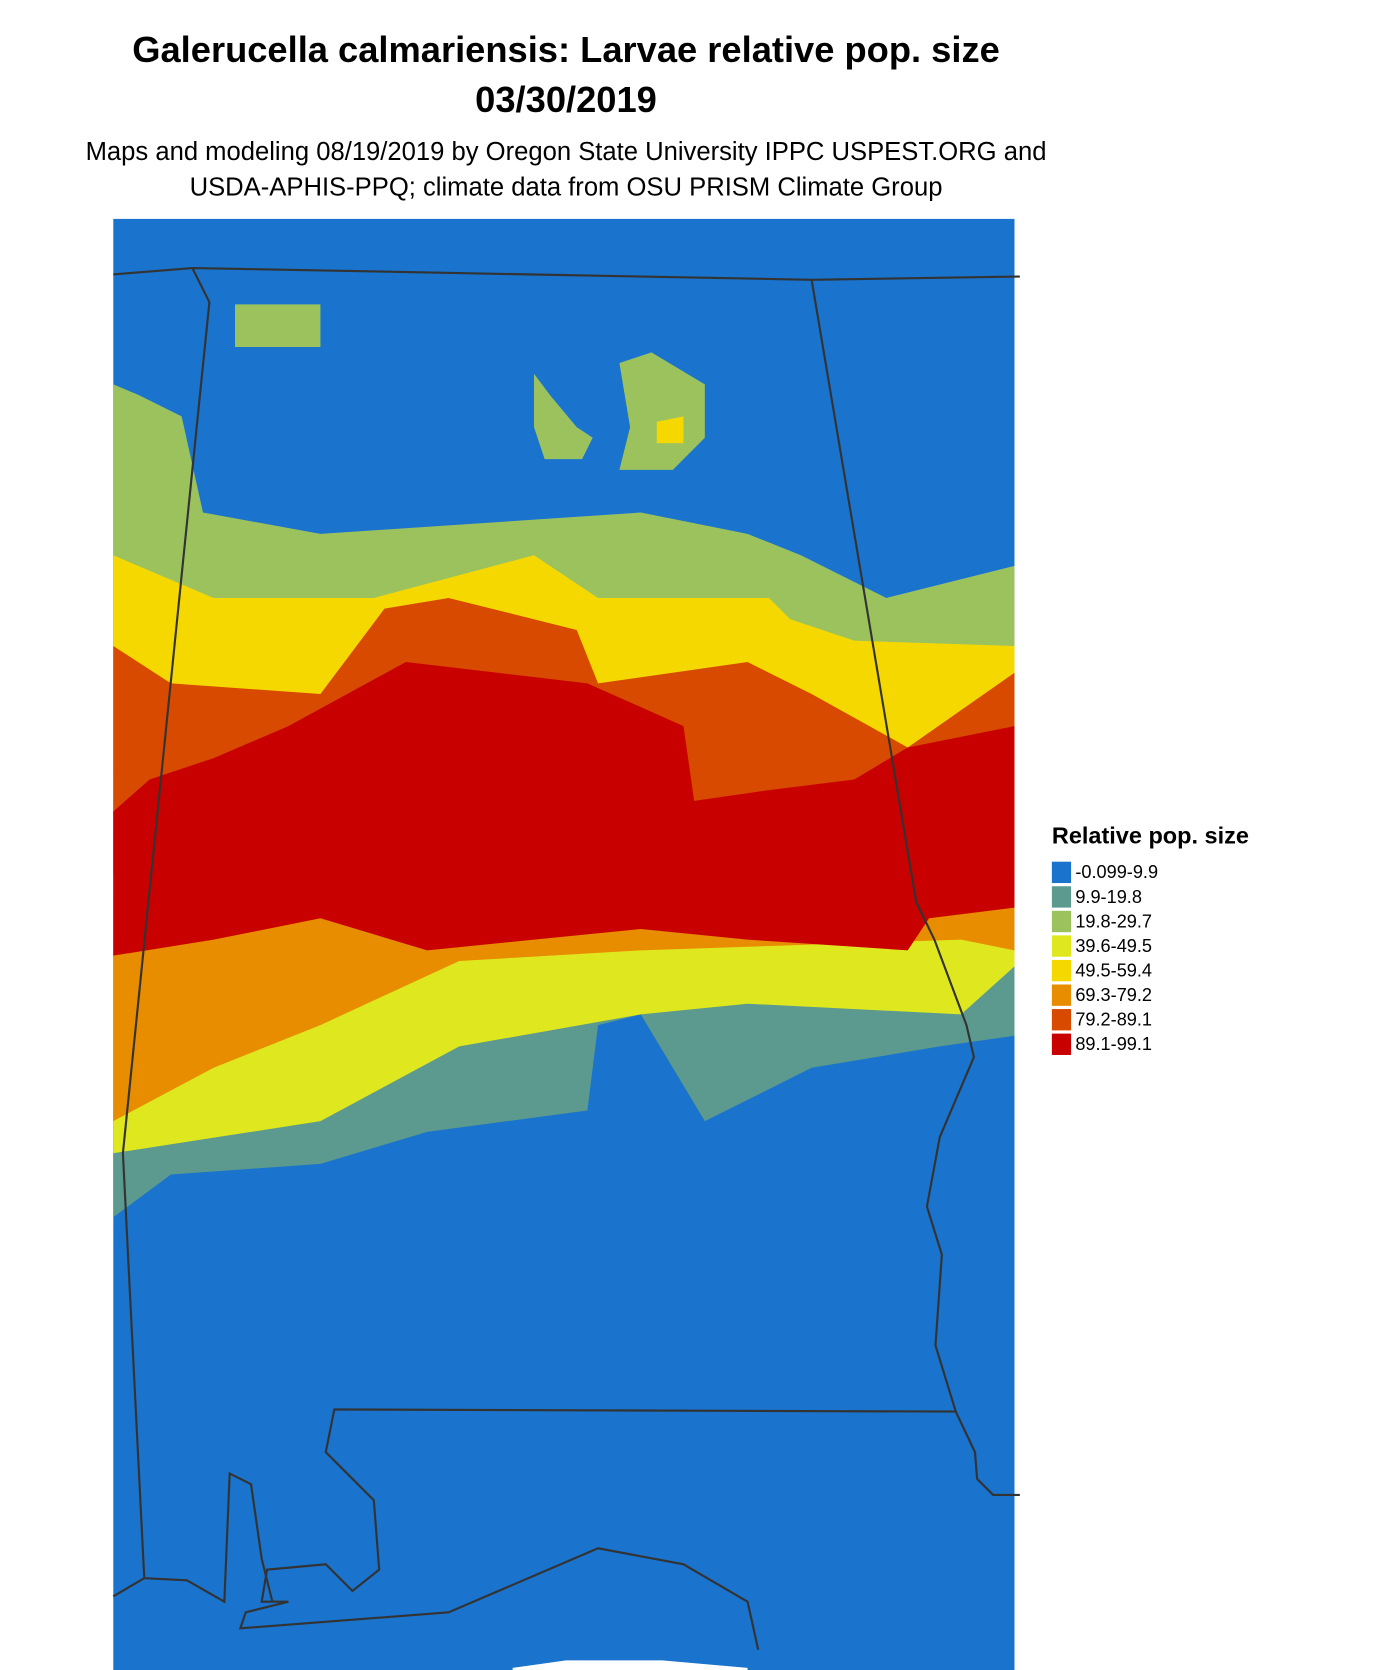 Image resolution: width=1399 pixels, height=1670 pixels. Describe the element at coordinates (1116, 872) in the screenshot. I see `legend-label: -0.099-9.9` at that location.